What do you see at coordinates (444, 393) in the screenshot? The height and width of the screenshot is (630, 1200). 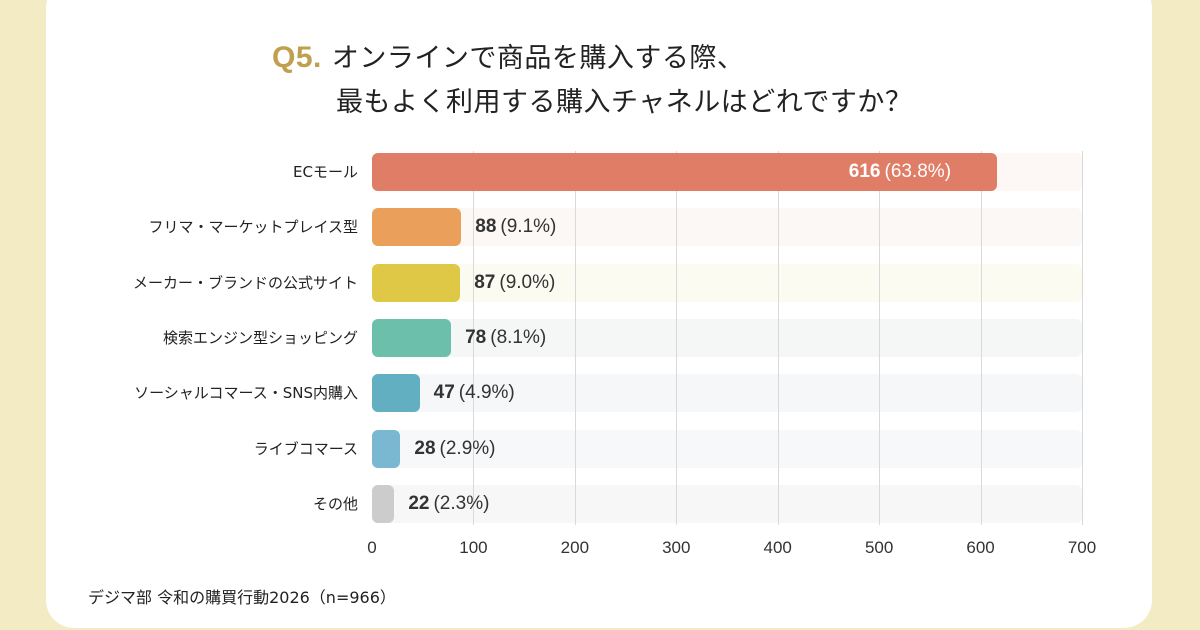 I see `data-value: 47` at bounding box center [444, 393].